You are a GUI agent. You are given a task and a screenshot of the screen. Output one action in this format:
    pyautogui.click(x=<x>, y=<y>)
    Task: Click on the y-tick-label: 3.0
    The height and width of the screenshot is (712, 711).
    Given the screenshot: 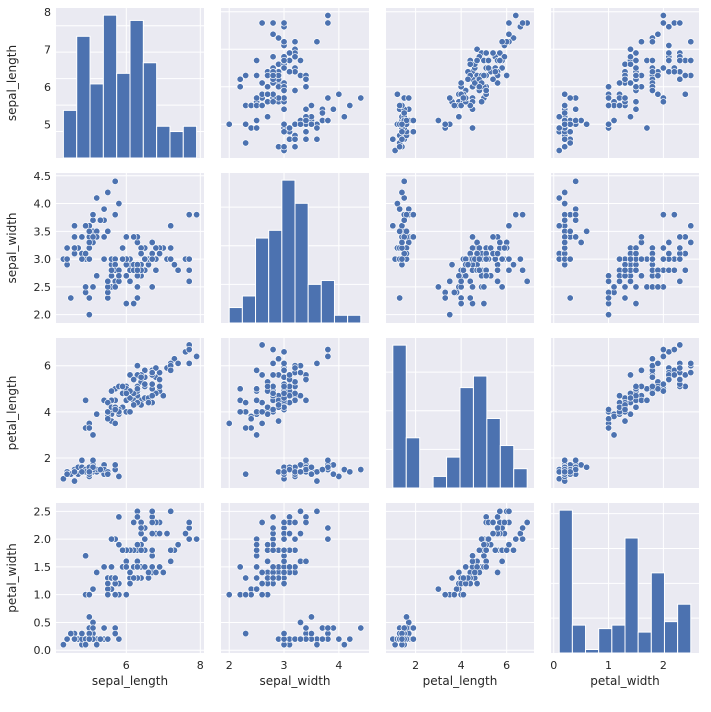 What is the action you would take?
    pyautogui.click(x=43, y=259)
    